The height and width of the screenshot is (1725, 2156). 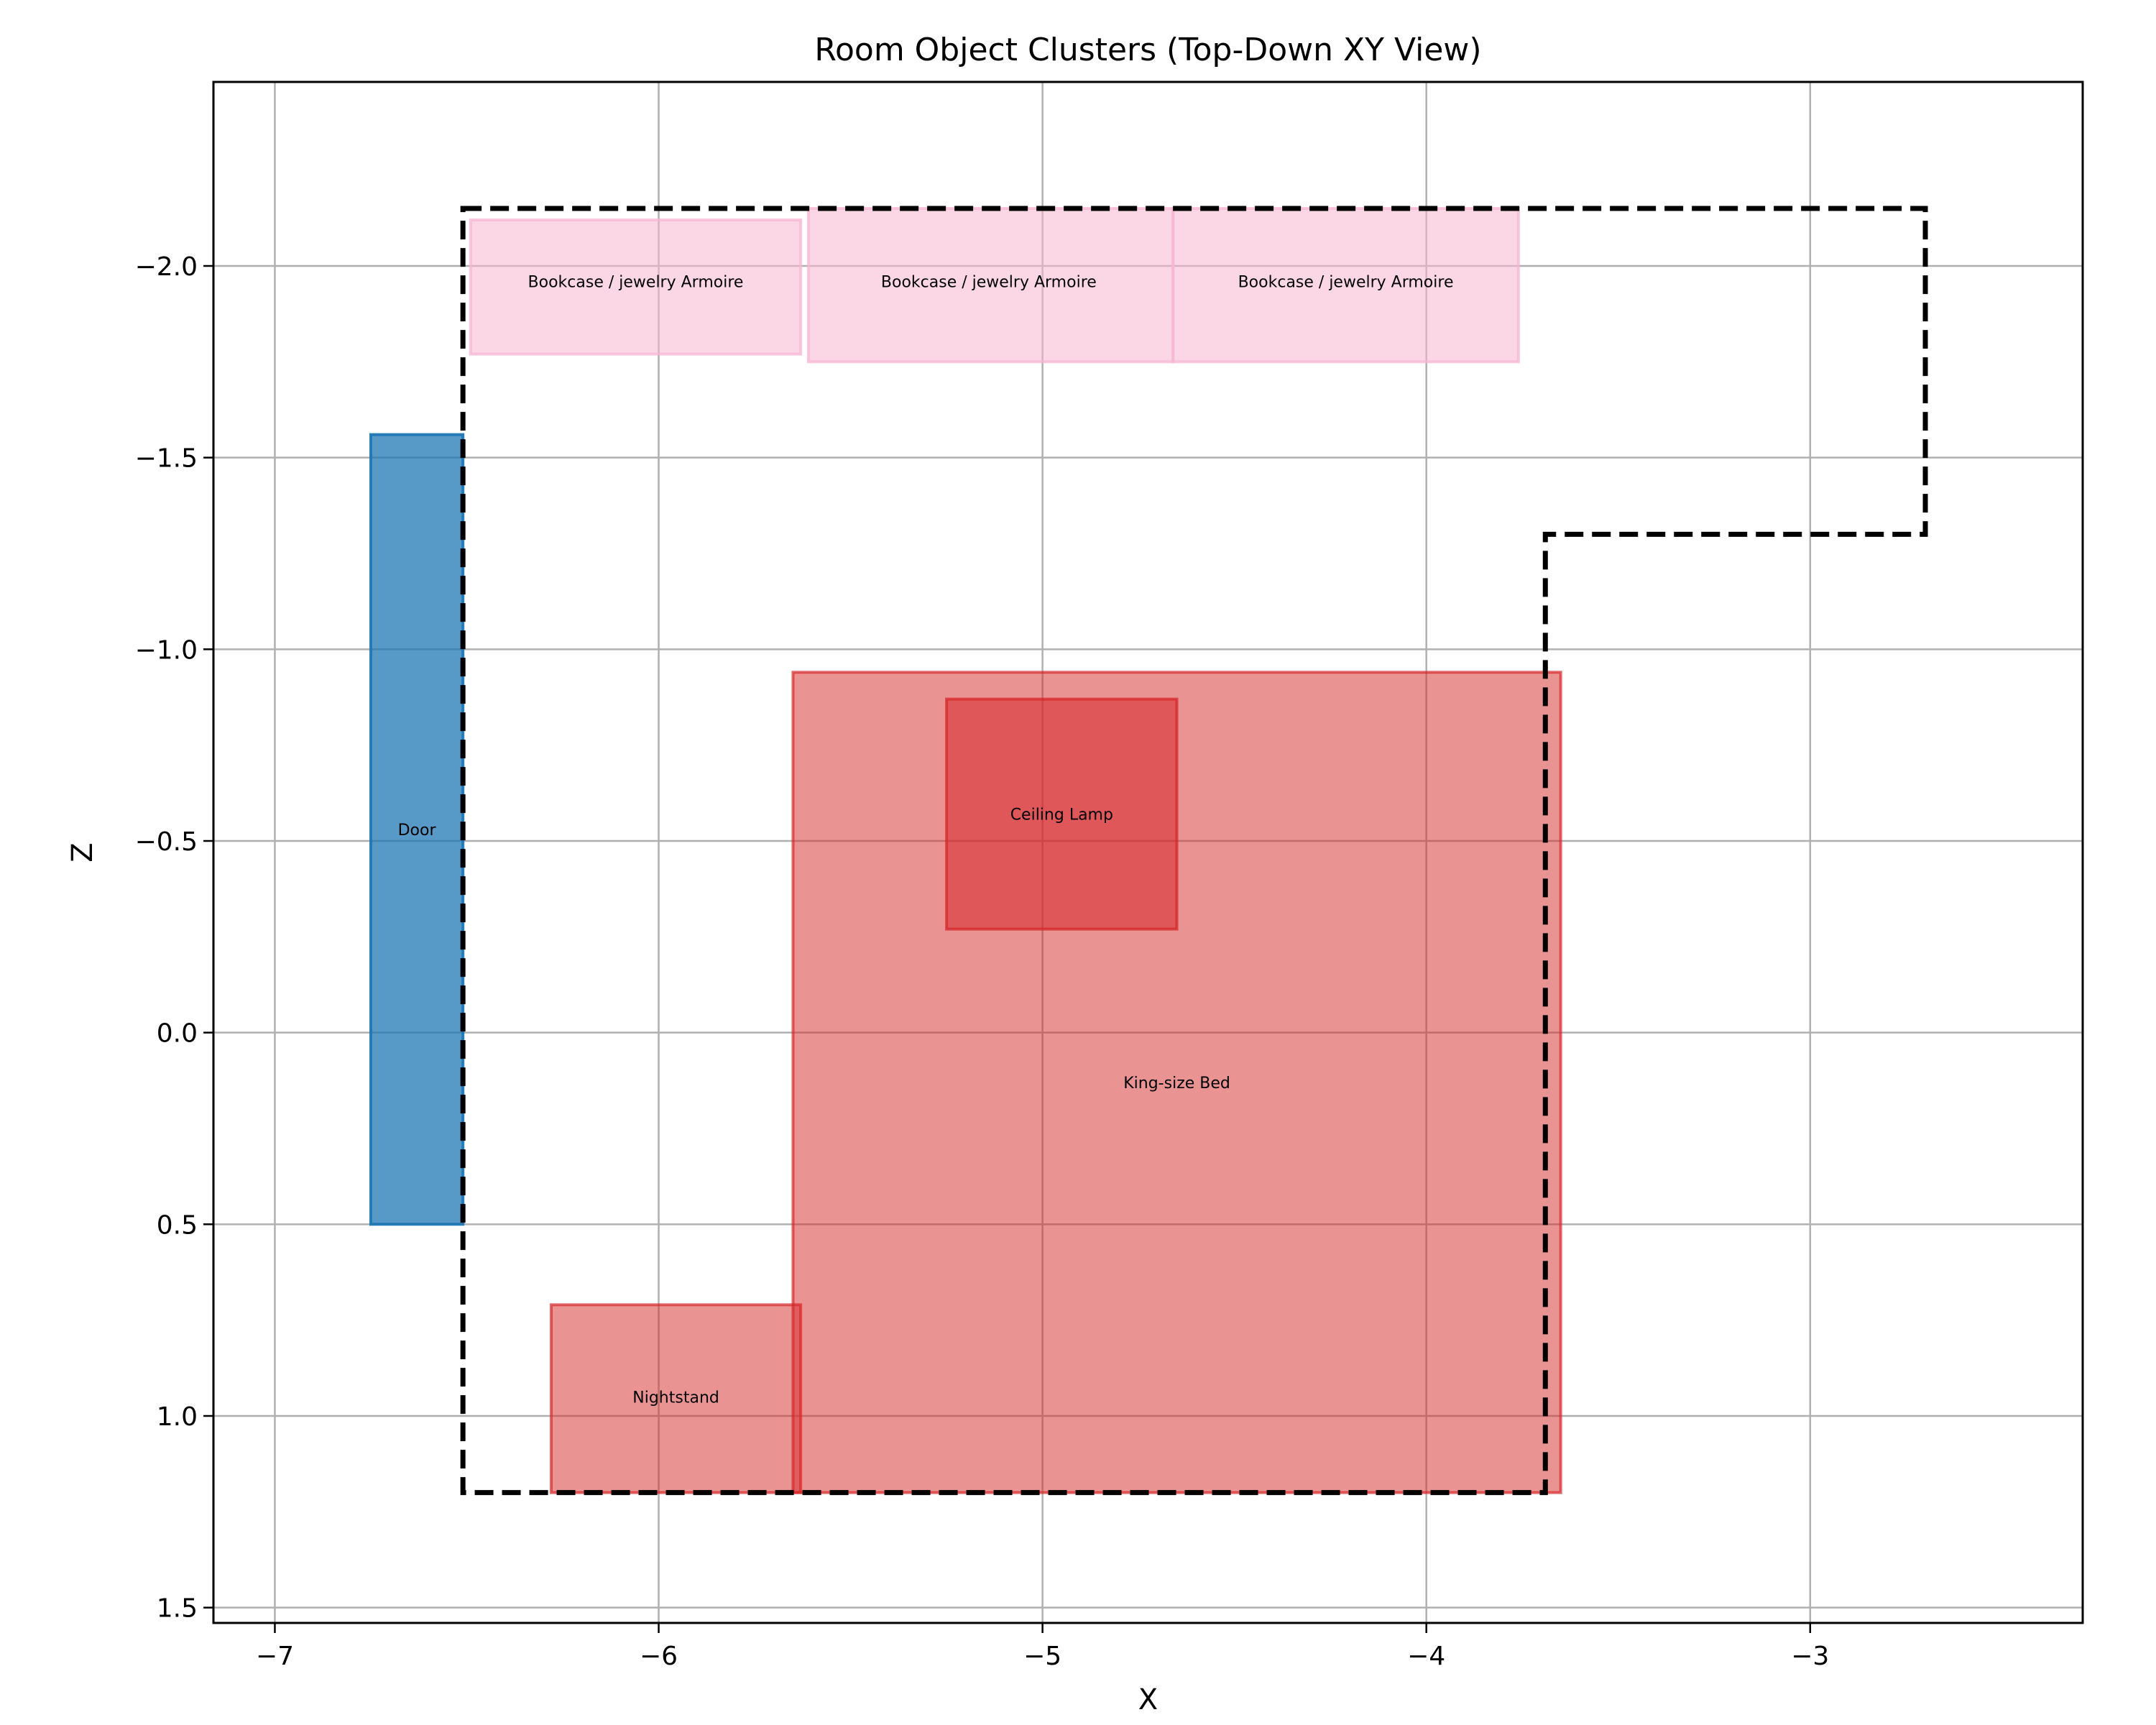 I want to click on y-tick-label: −0.5, so click(x=167, y=842).